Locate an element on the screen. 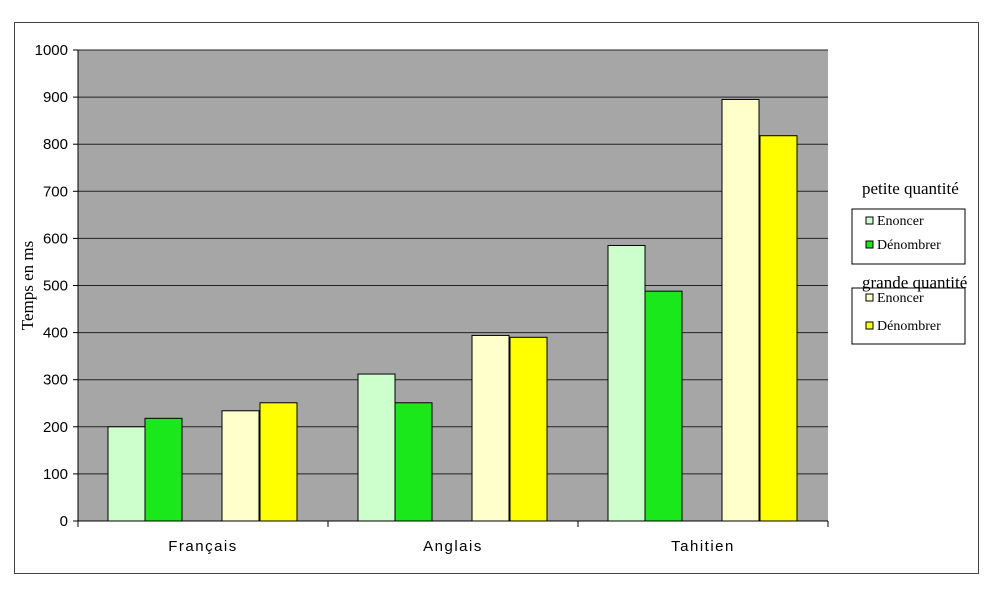 The image size is (996, 589). y-tick-label: 500 is located at coordinates (55, 286).